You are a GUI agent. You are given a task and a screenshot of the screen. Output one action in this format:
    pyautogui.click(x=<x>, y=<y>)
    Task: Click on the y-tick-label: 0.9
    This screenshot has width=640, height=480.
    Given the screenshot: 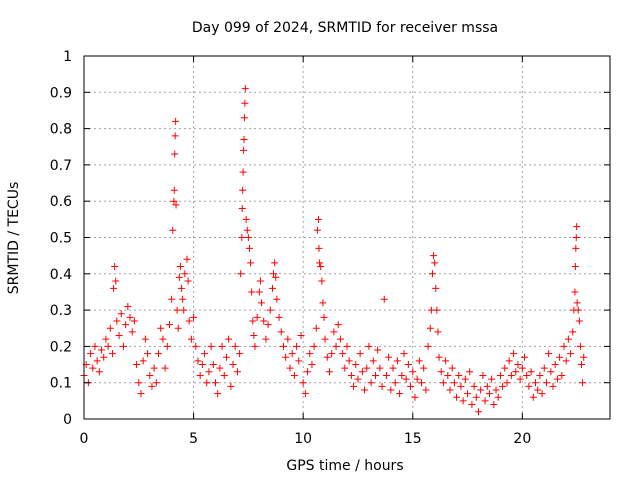 What is the action you would take?
    pyautogui.click(x=61, y=93)
    